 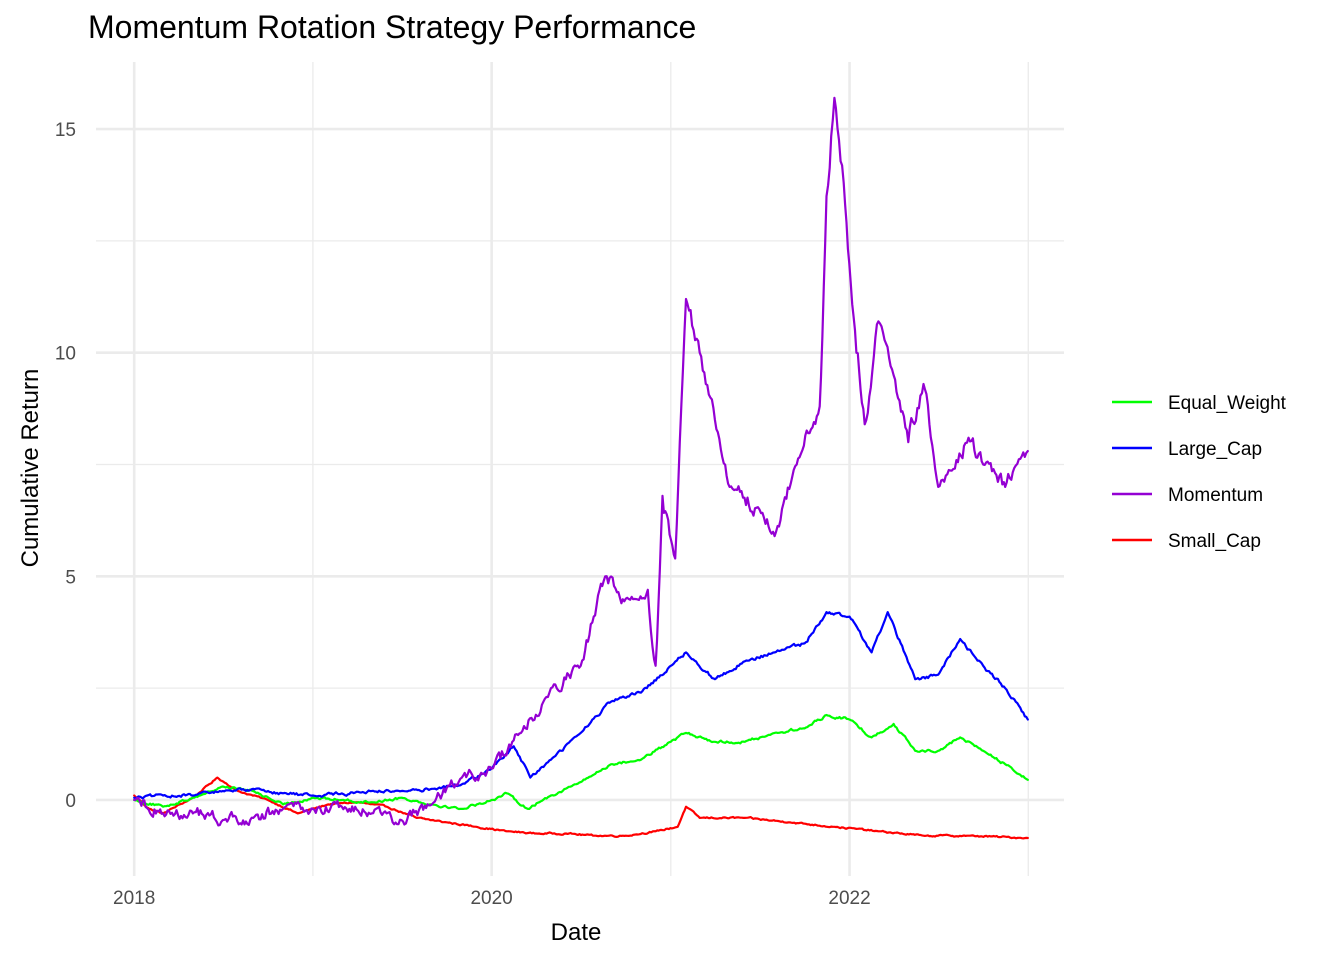 What do you see at coordinates (70, 577) in the screenshot?
I see `y-tick-label: 5` at bounding box center [70, 577].